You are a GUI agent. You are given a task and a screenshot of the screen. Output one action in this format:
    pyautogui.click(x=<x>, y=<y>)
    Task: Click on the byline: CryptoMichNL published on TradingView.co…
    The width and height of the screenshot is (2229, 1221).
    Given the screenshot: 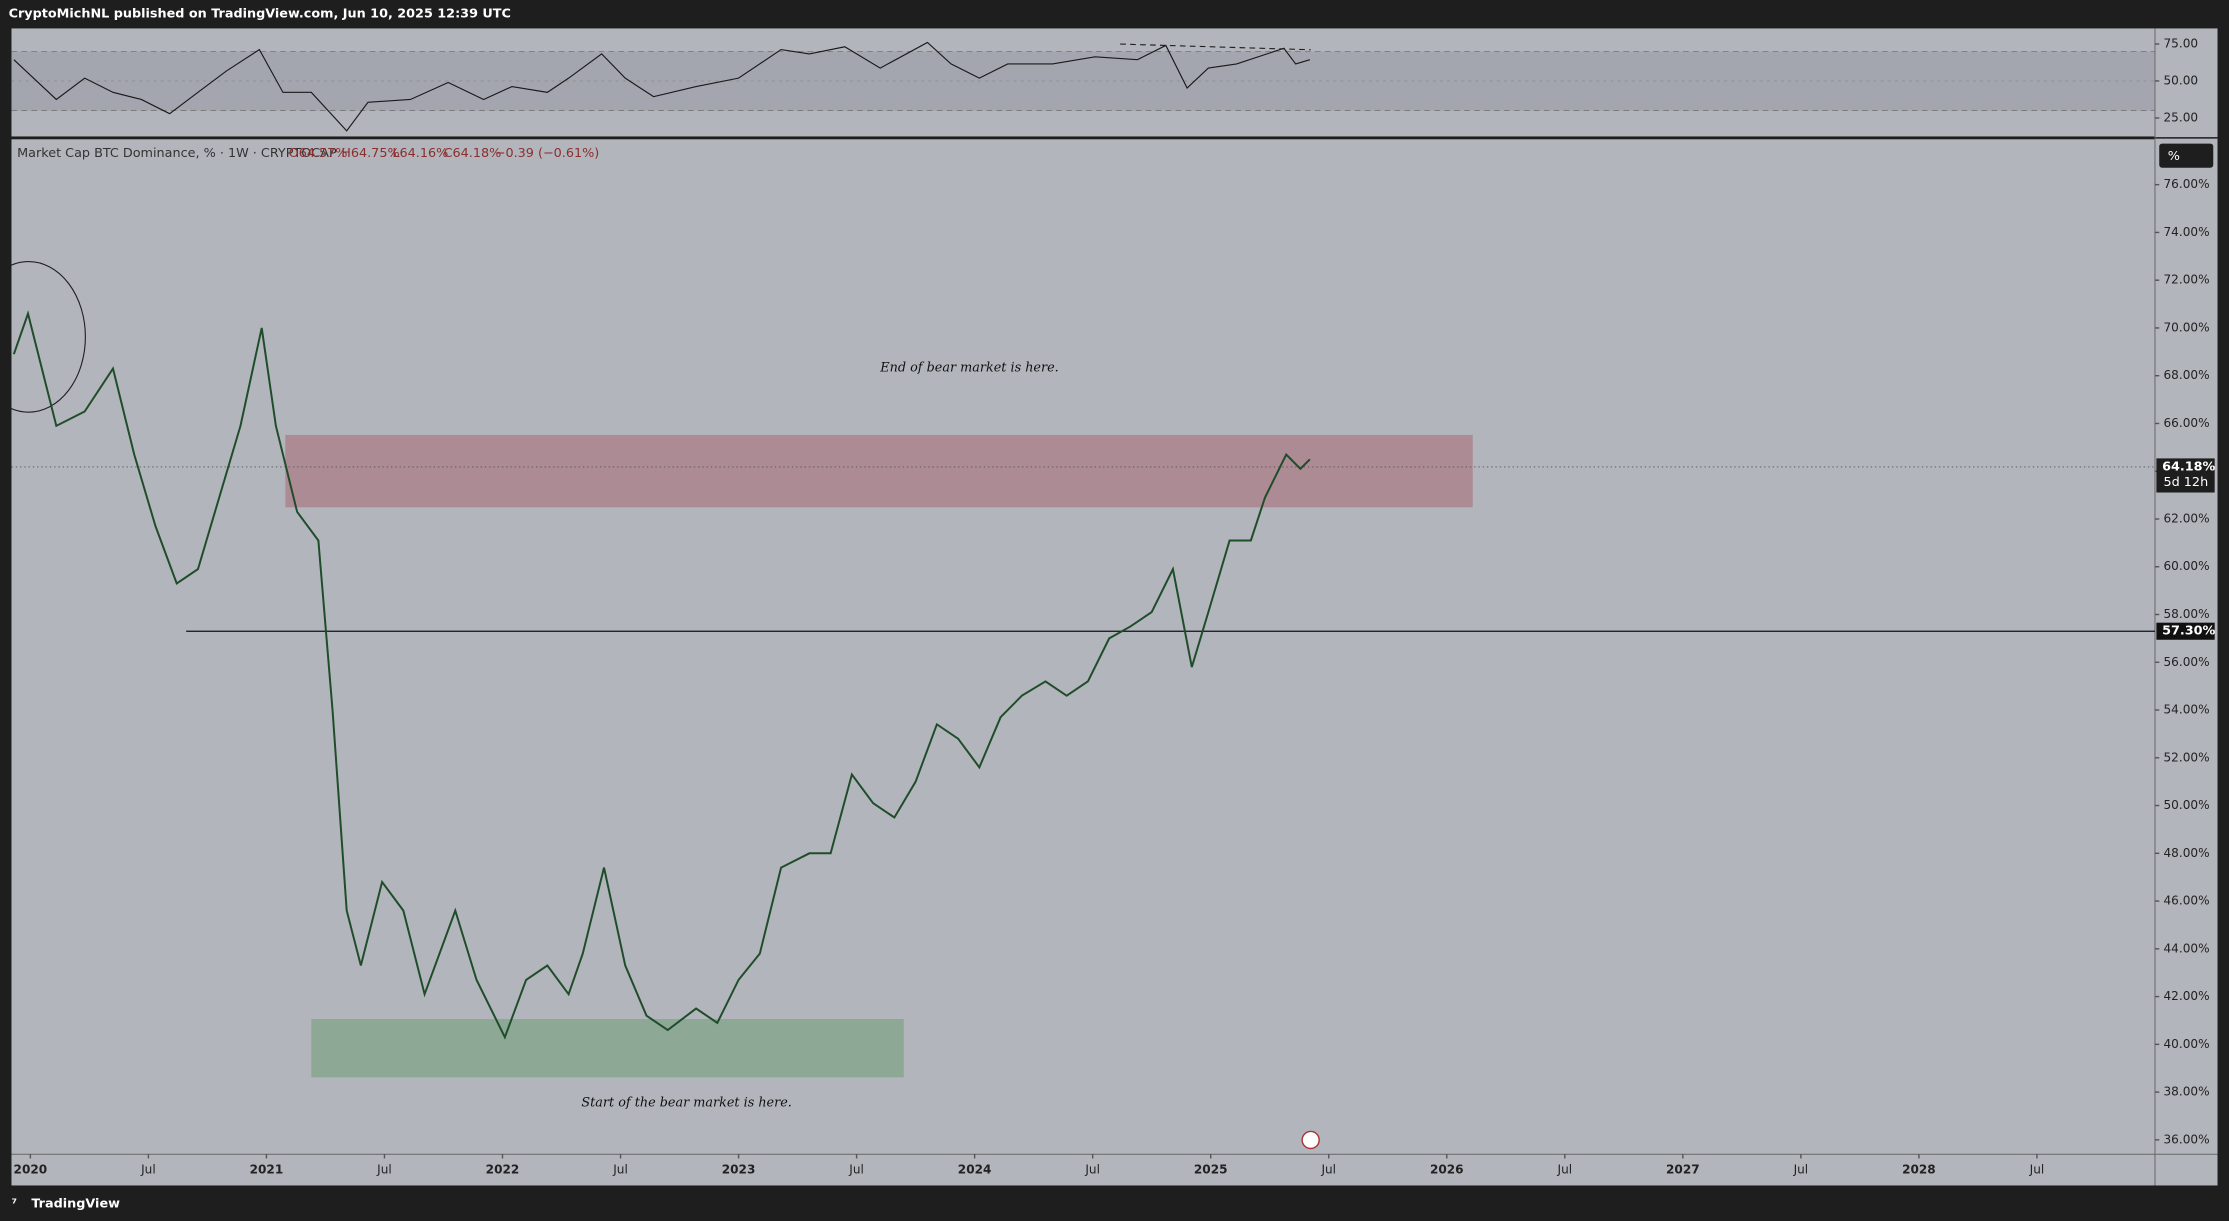 What is the action you would take?
    pyautogui.click(x=260, y=14)
    